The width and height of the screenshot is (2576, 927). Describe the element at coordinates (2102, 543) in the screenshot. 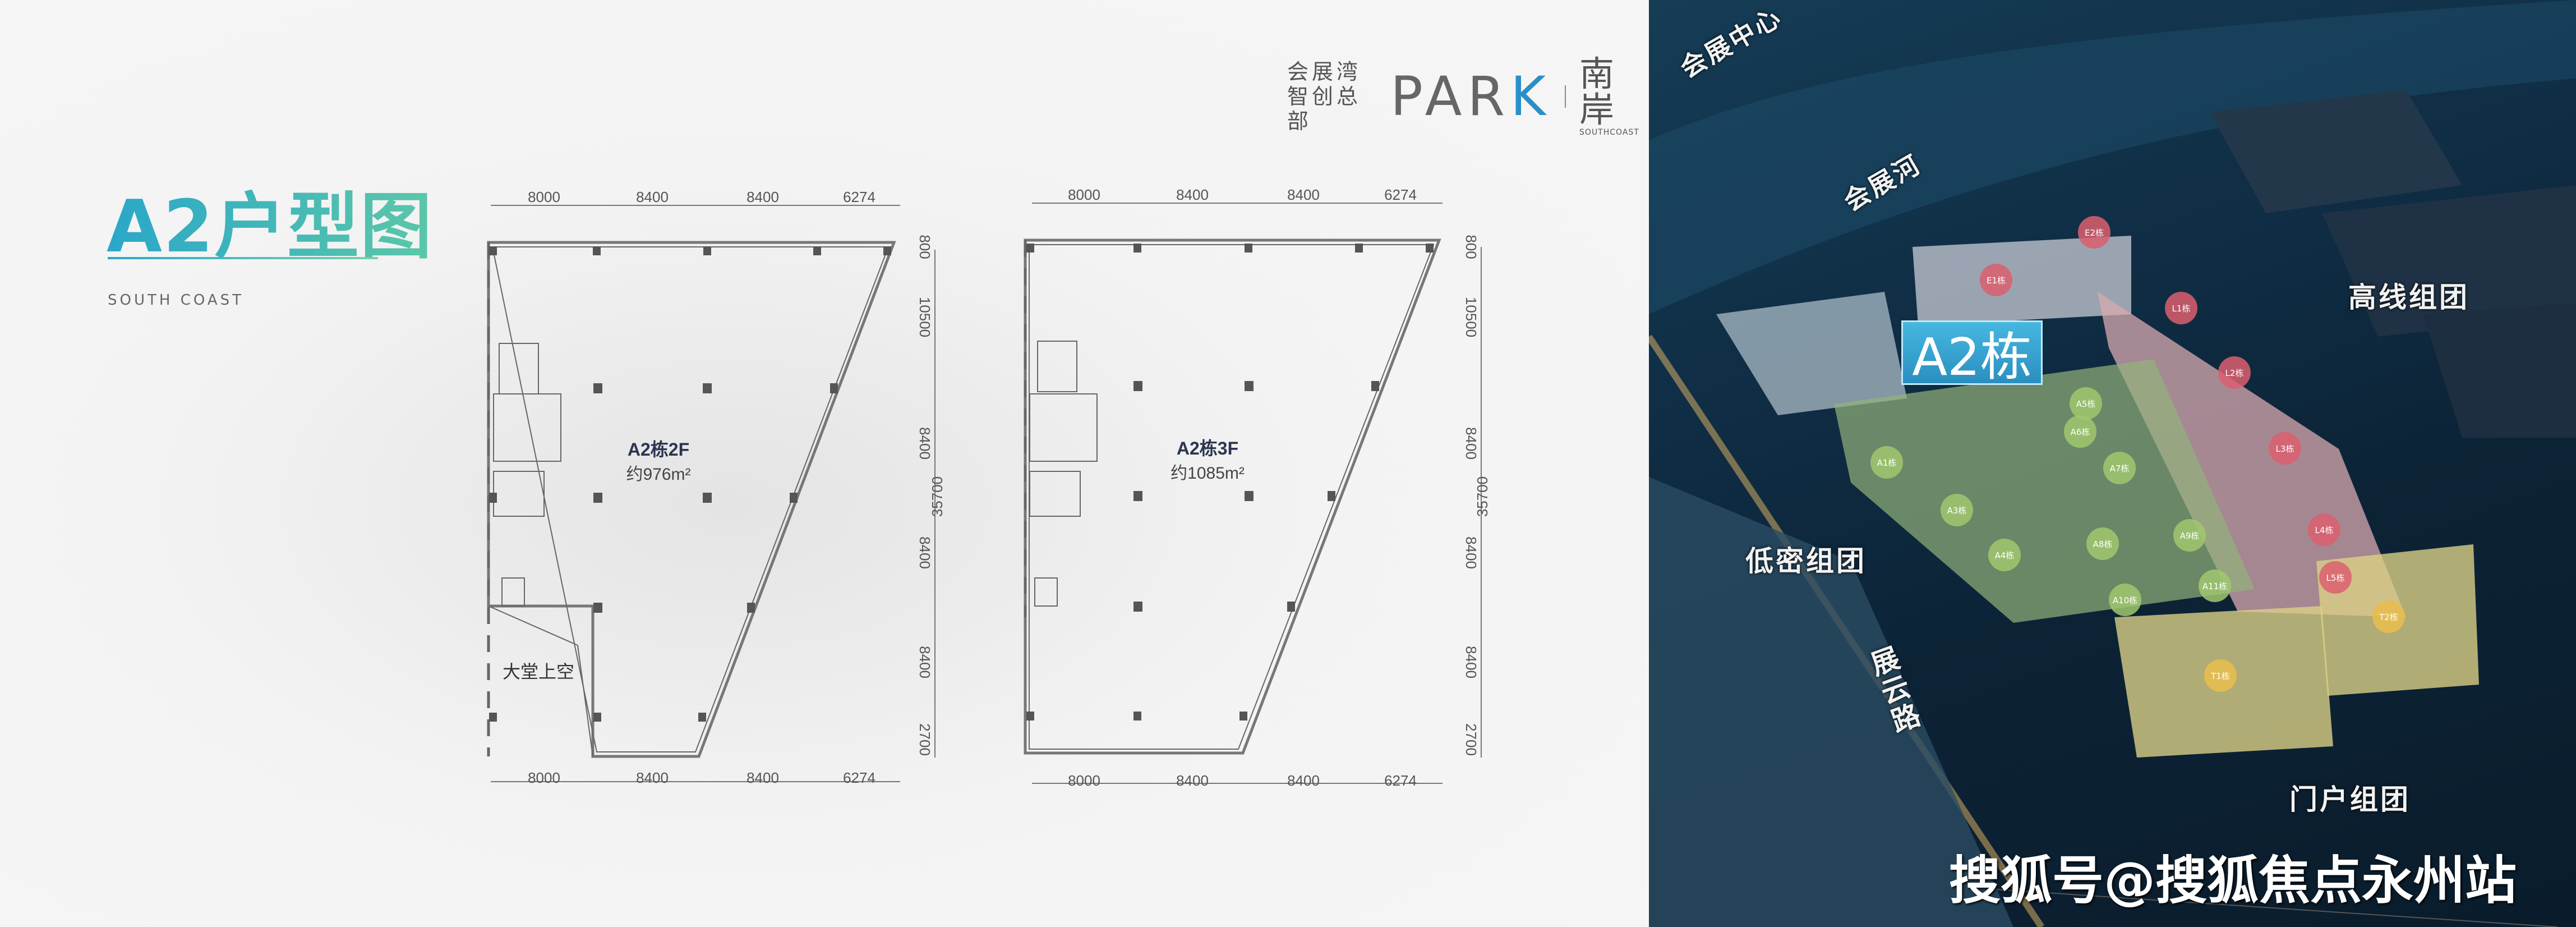

I see `building-marker: A8栋` at that location.